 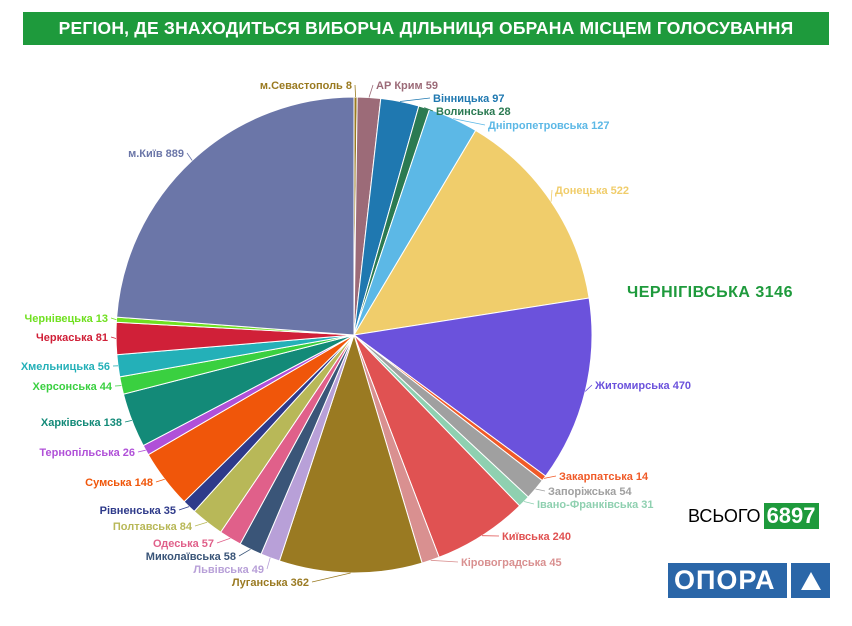 I want to click on slice-label: Вінницька 97, so click(x=469, y=99).